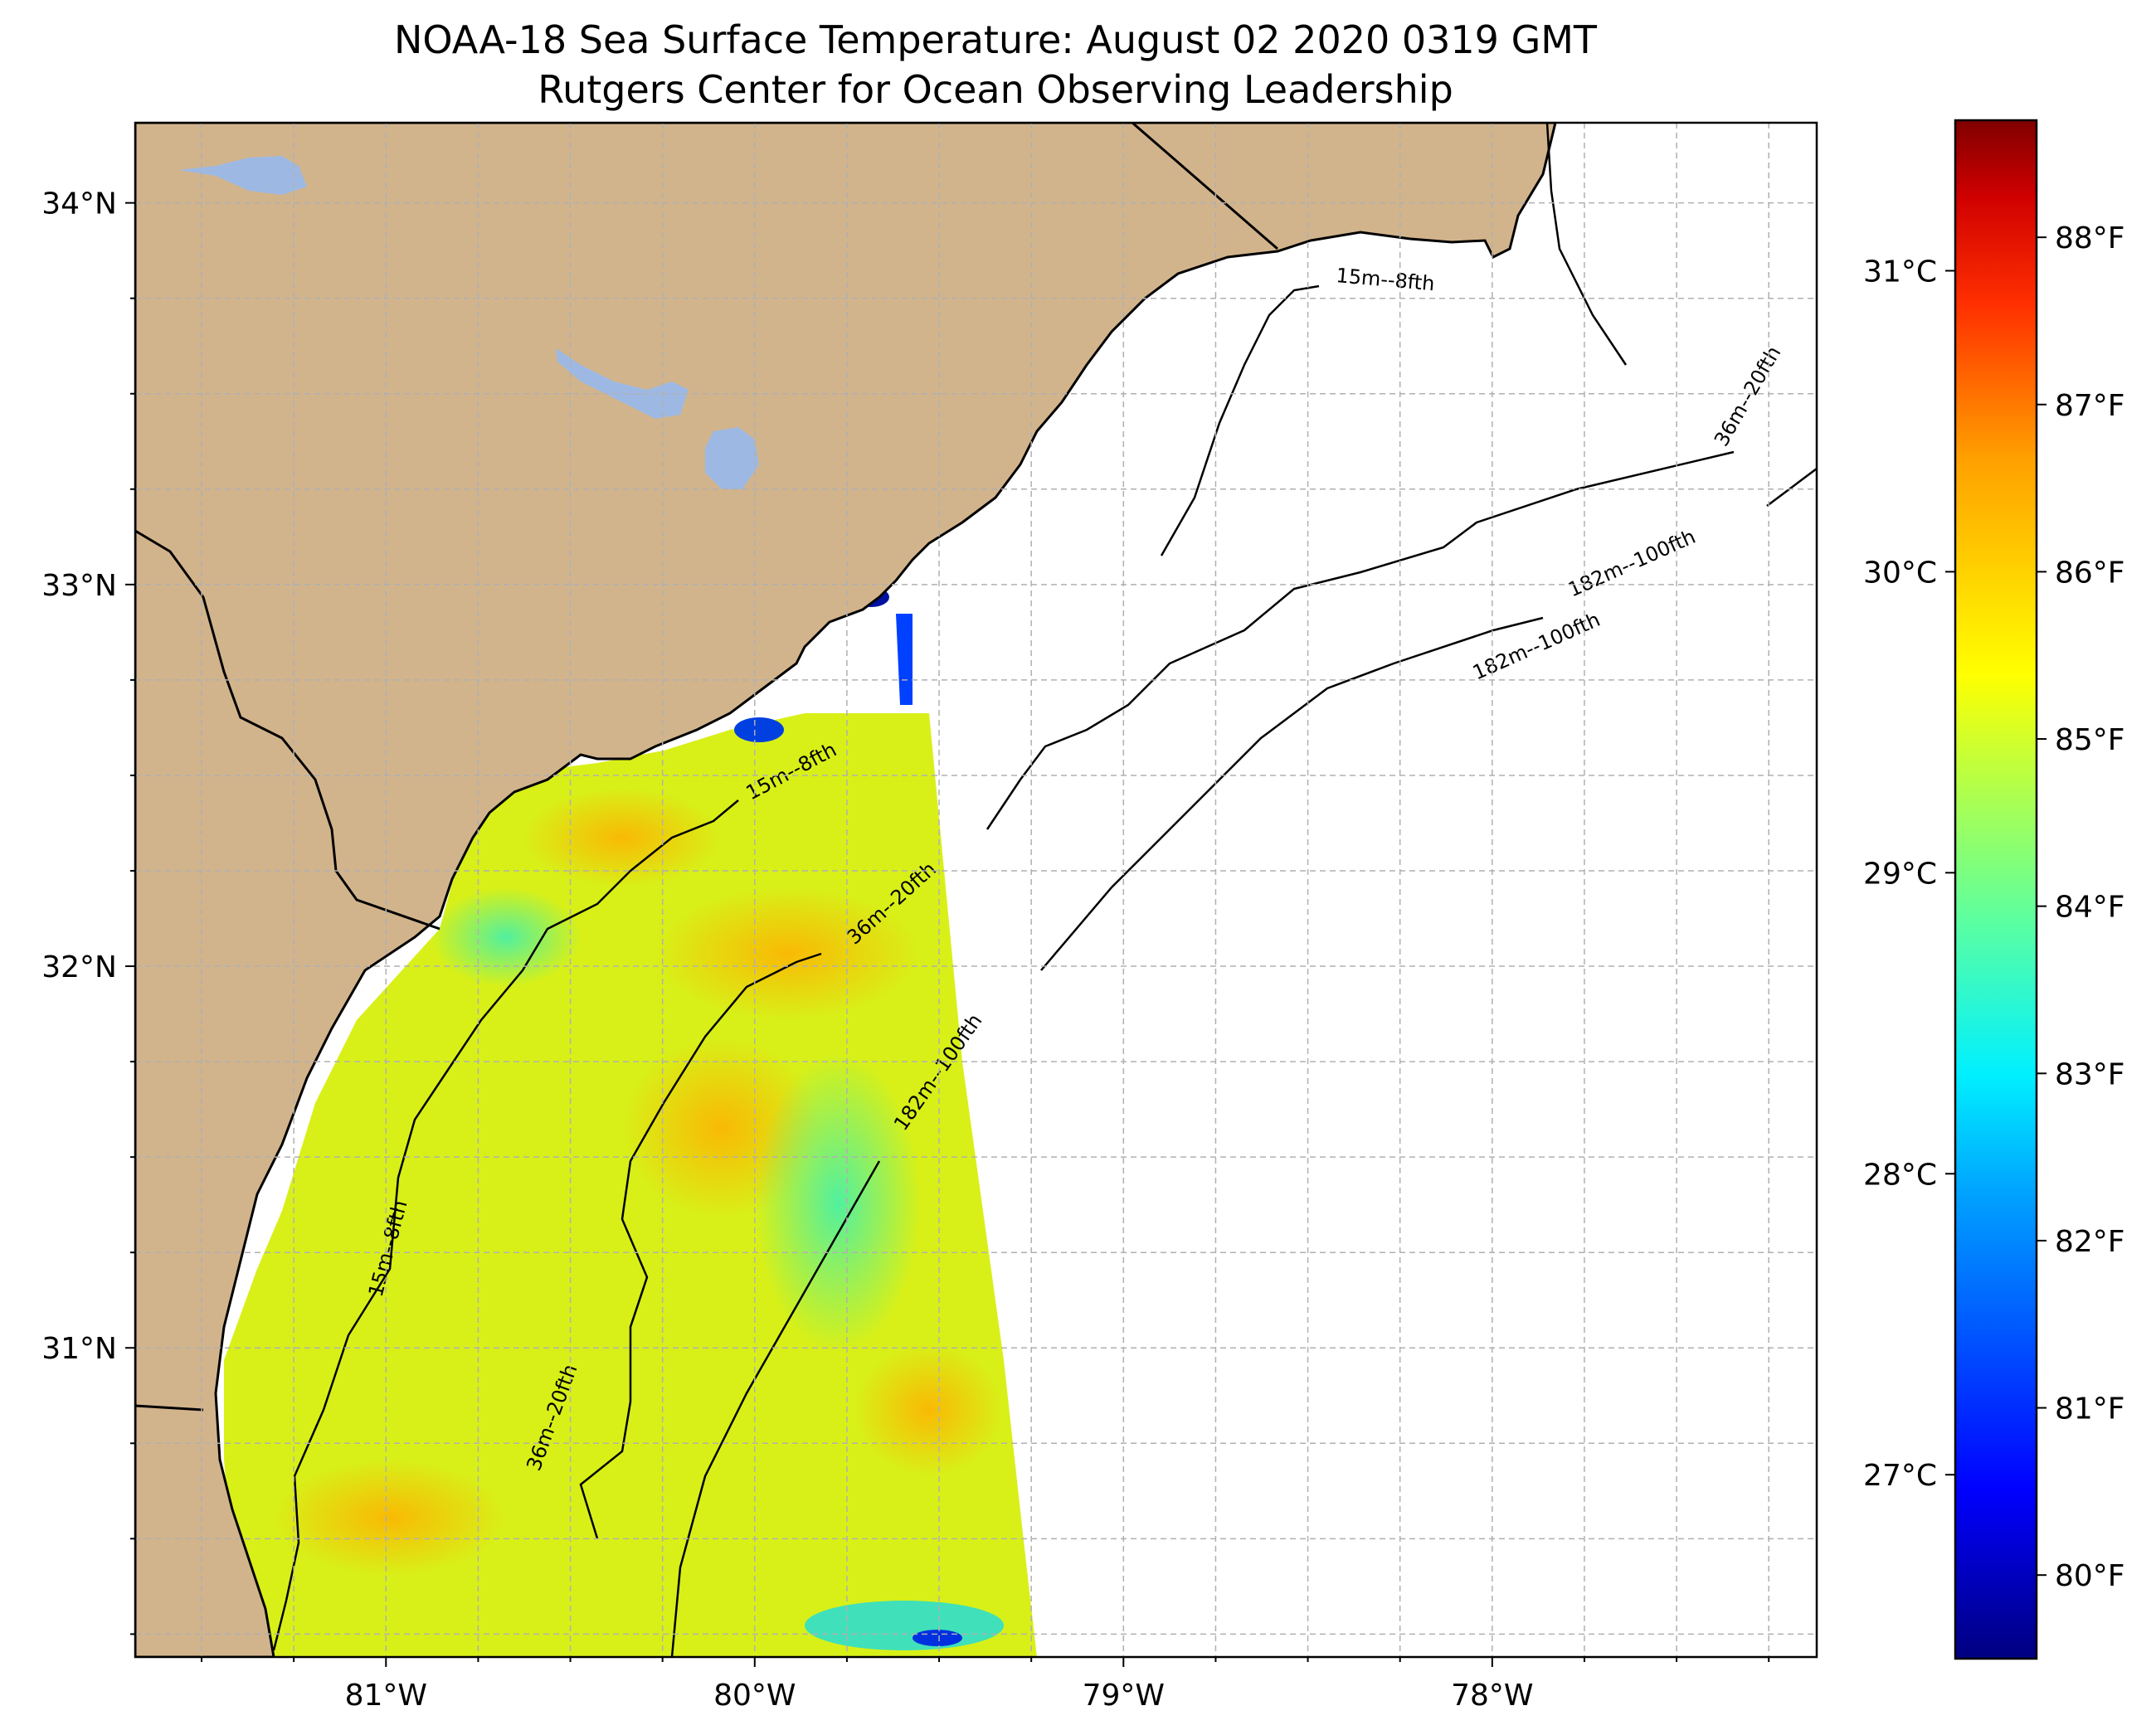 The height and width of the screenshot is (1730, 2156). What do you see at coordinates (2090, 238) in the screenshot?
I see `fahrenheit-tick-label: 88°F` at bounding box center [2090, 238].